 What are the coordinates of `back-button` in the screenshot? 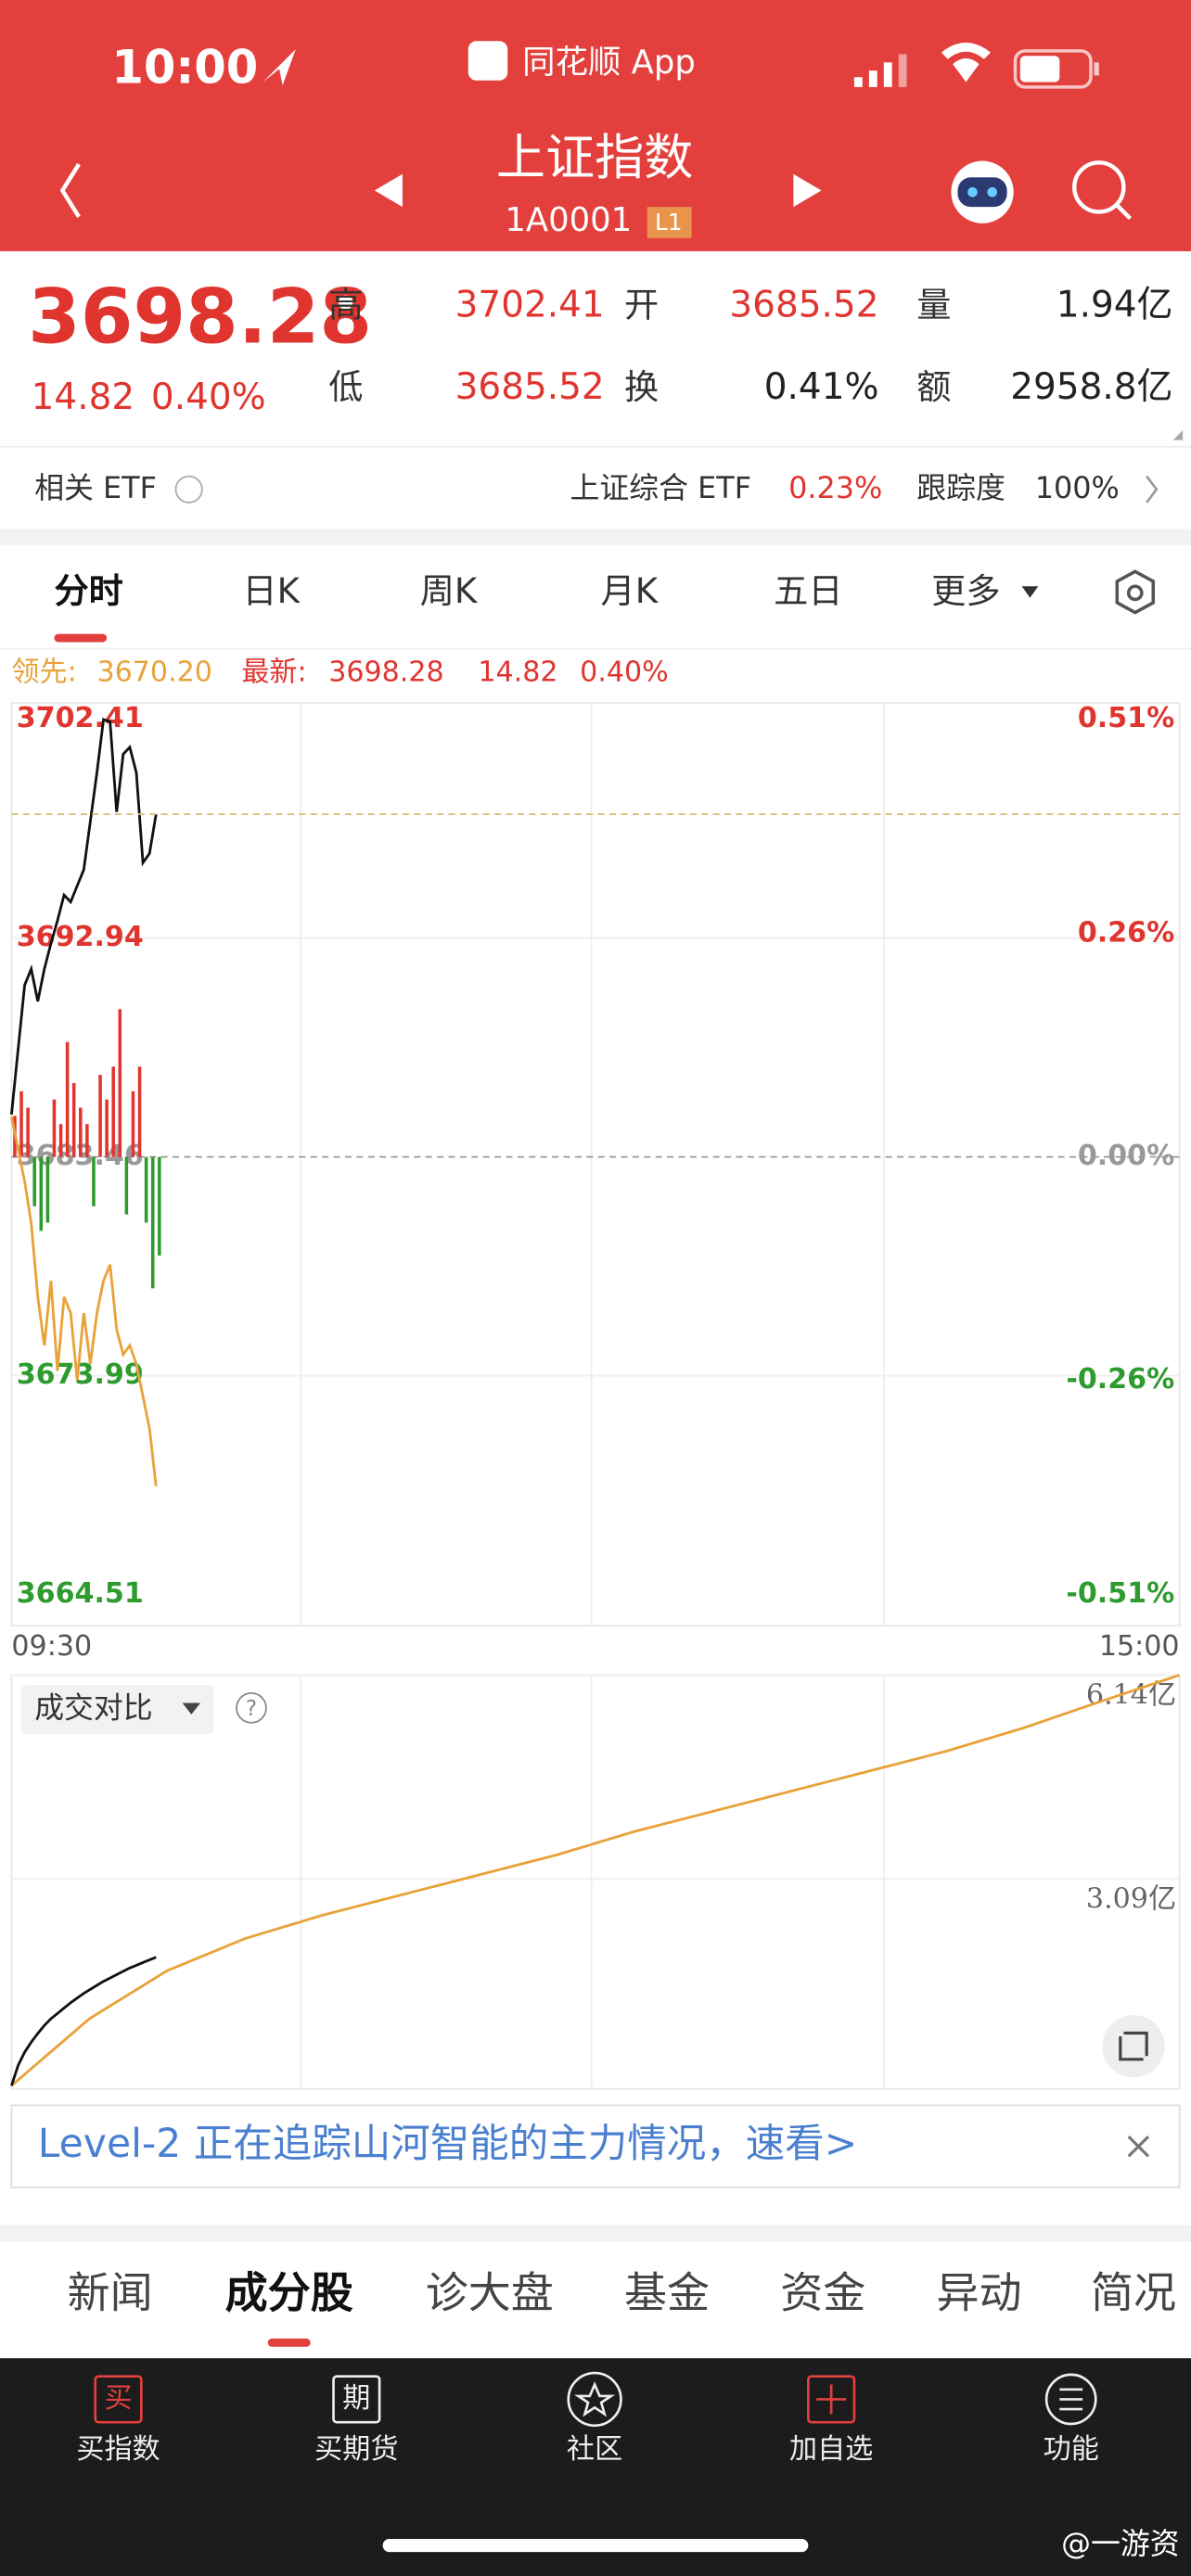 It's located at (70, 190).